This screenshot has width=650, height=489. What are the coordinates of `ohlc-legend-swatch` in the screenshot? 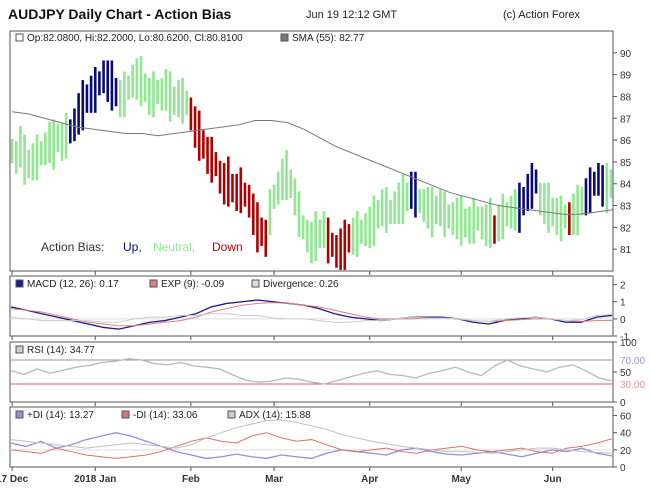 It's located at (19, 37).